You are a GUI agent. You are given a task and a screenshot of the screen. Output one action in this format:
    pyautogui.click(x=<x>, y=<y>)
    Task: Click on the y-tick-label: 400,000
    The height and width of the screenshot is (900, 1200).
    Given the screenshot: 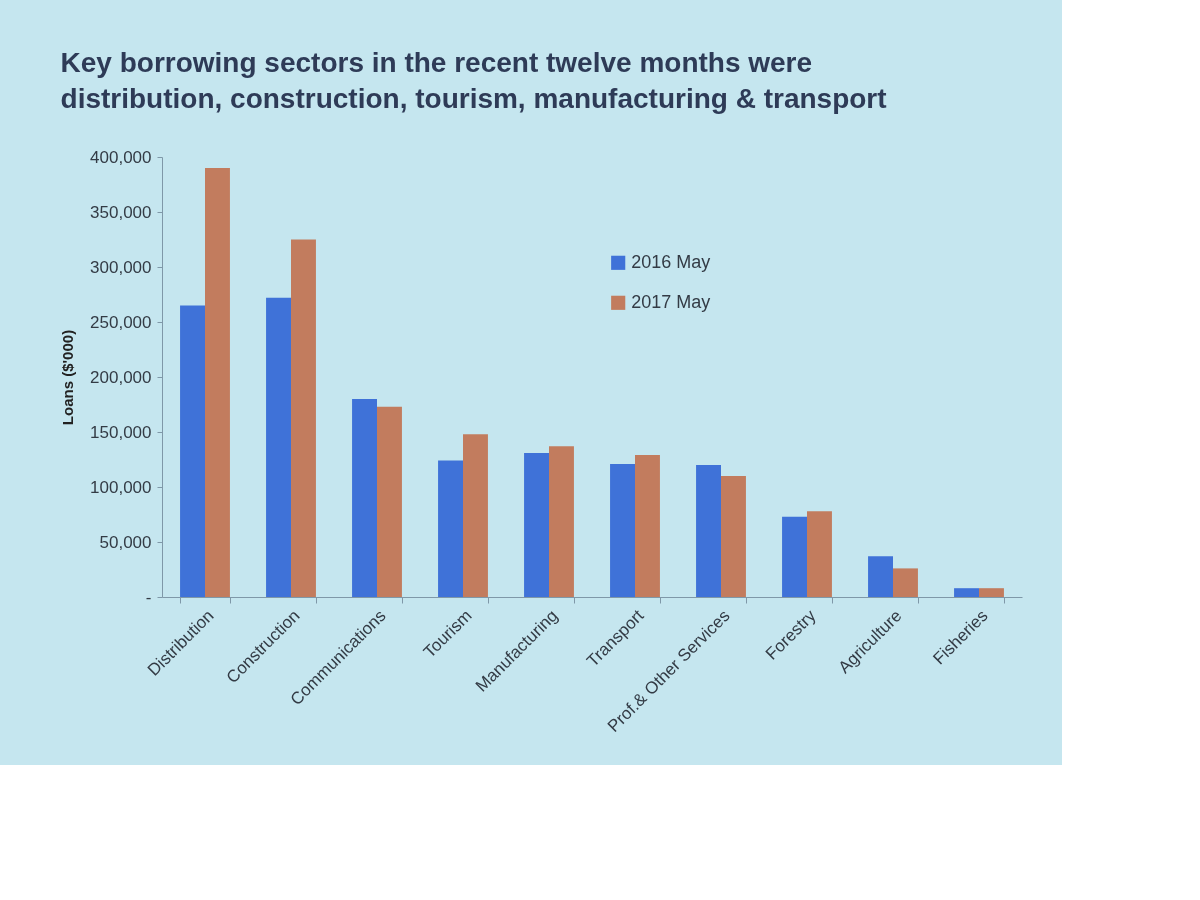 What is the action you would take?
    pyautogui.click(x=121, y=157)
    